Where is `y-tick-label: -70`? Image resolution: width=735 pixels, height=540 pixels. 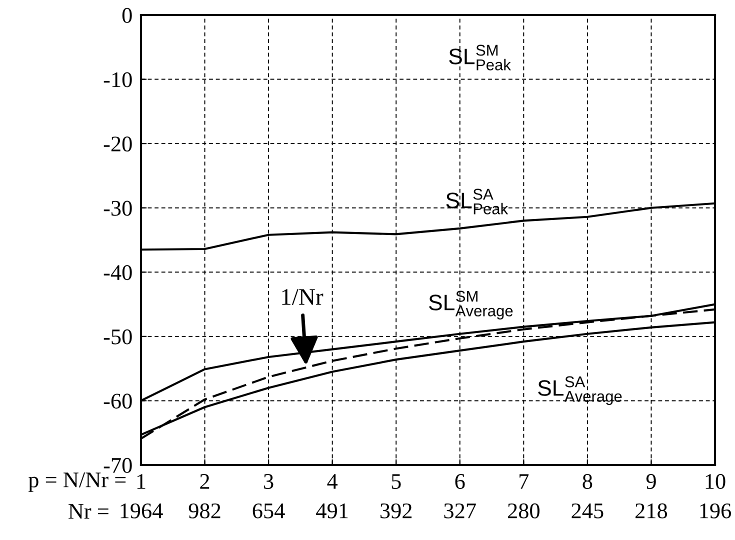 y-tick-label: -70 is located at coordinates (118, 465).